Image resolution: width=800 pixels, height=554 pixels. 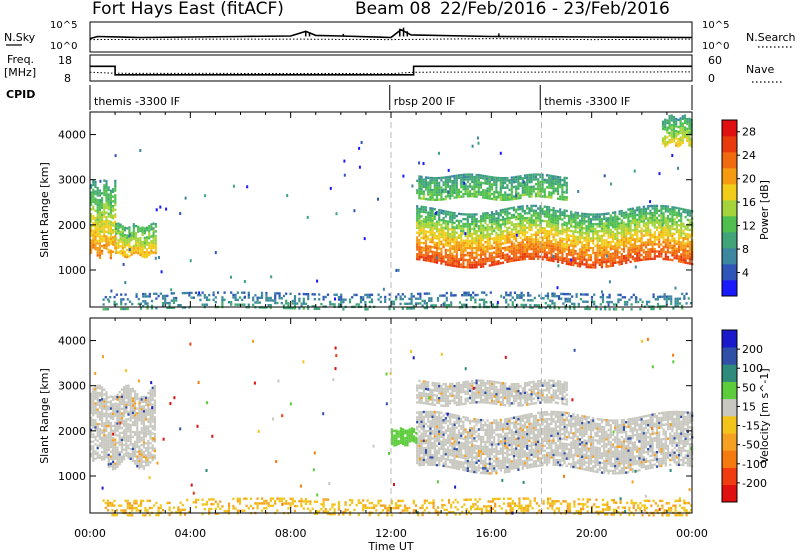 What do you see at coordinates (593, 226) in the screenshot?
I see `power-cell-1973` at bounding box center [593, 226].